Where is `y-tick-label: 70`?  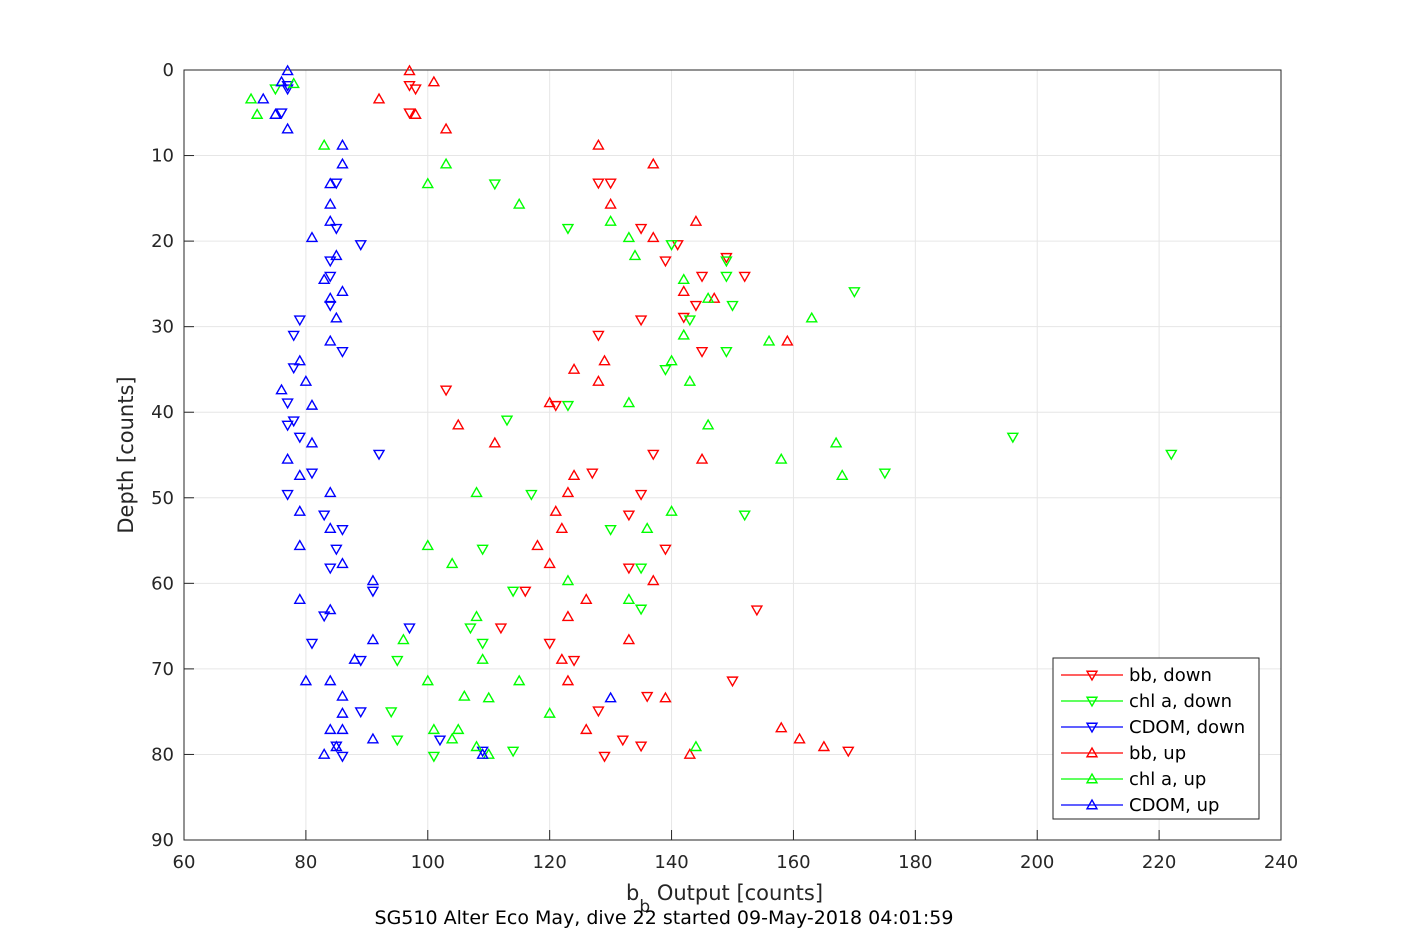
y-tick-label: 70 is located at coordinates (162, 669).